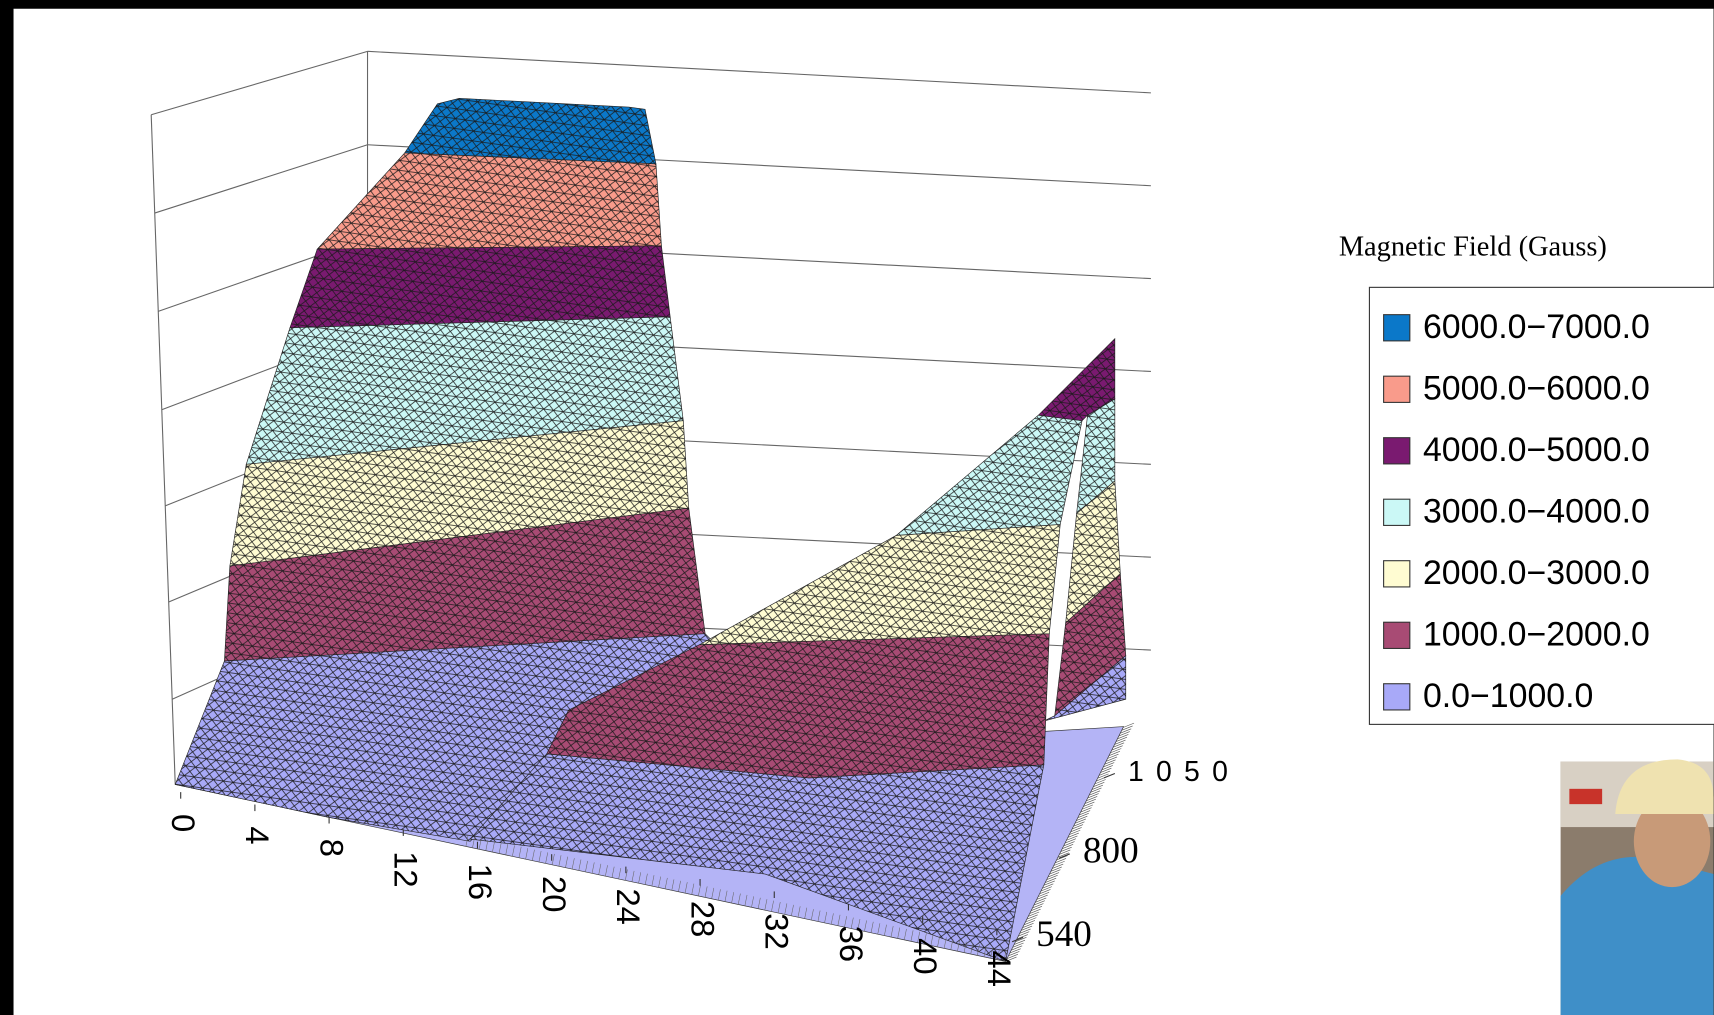 The image size is (1714, 1015). I want to click on legend-label: 0.0−1000.0, so click(1508, 696).